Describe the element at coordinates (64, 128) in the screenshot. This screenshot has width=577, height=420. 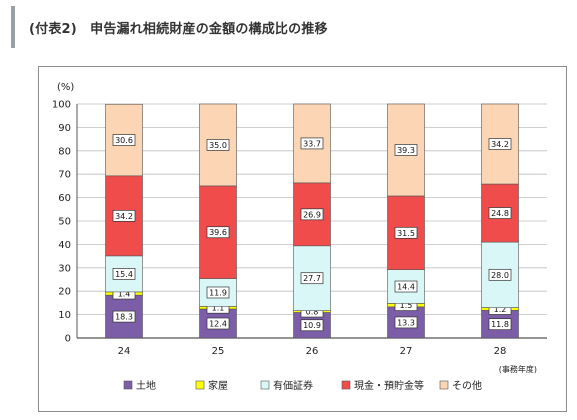
I see `y-tick-label: 90` at that location.